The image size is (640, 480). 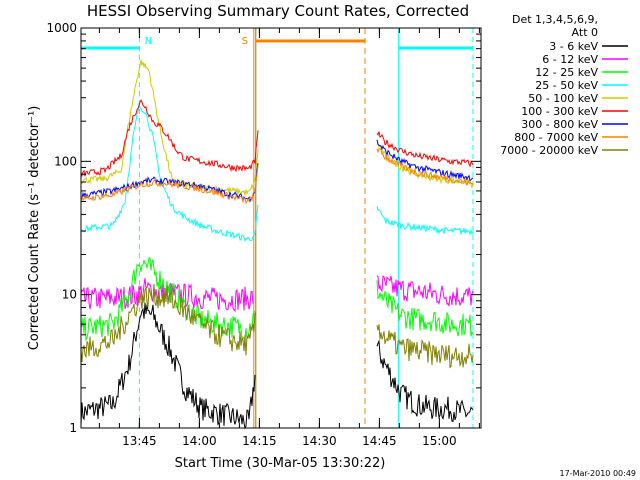 What do you see at coordinates (319, 441) in the screenshot?
I see `x-tick-label: 14:30` at bounding box center [319, 441].